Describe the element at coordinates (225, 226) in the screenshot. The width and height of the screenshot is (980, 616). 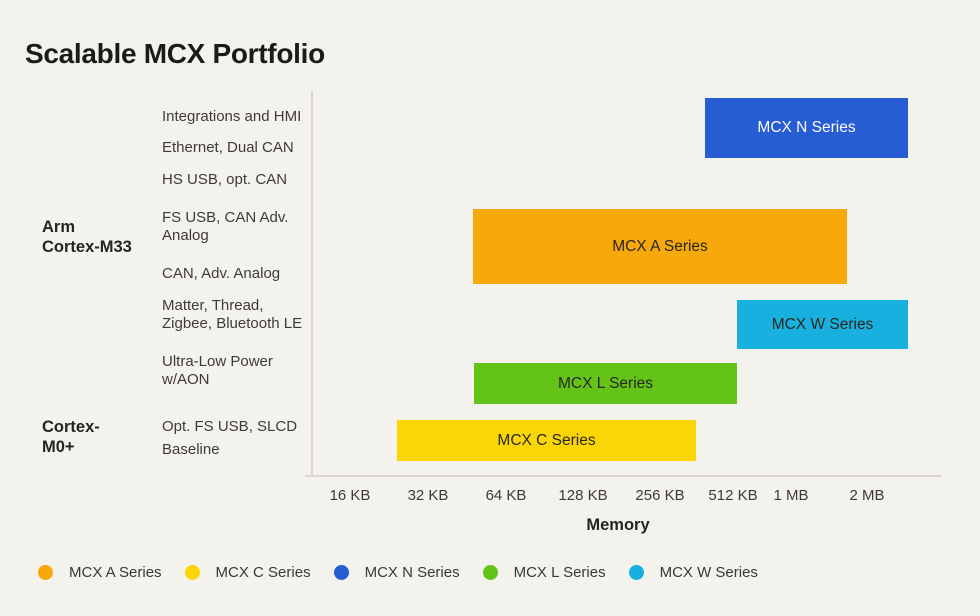
I see `feature-row-label: FS USB, CAN Adv. Analog` at that location.